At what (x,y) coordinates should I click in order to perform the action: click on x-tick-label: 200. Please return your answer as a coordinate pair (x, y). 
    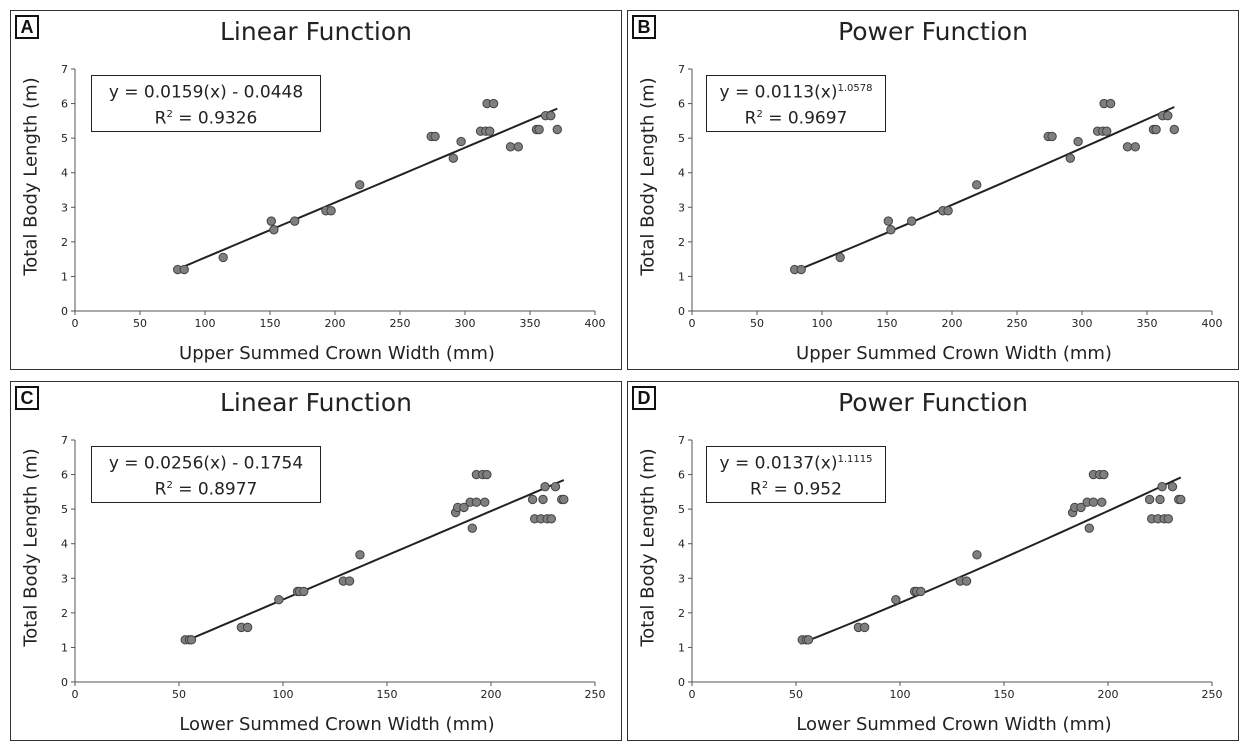
    Looking at the image, I should click on (1108, 694).